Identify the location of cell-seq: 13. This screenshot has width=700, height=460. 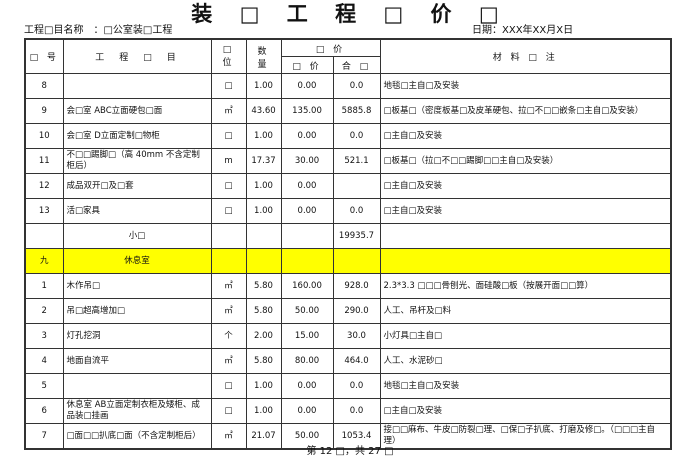
(44, 211).